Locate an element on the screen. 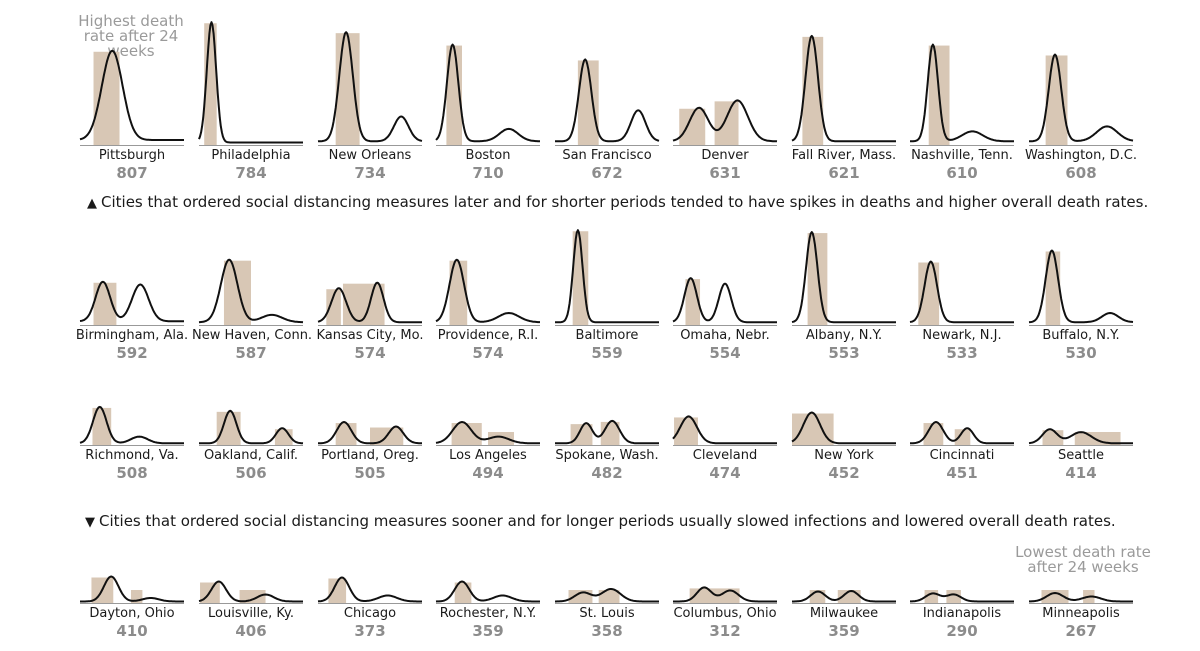 Image resolution: width=1200 pixels, height=651 pixels. death-rate-value: 530 is located at coordinates (1081, 353).